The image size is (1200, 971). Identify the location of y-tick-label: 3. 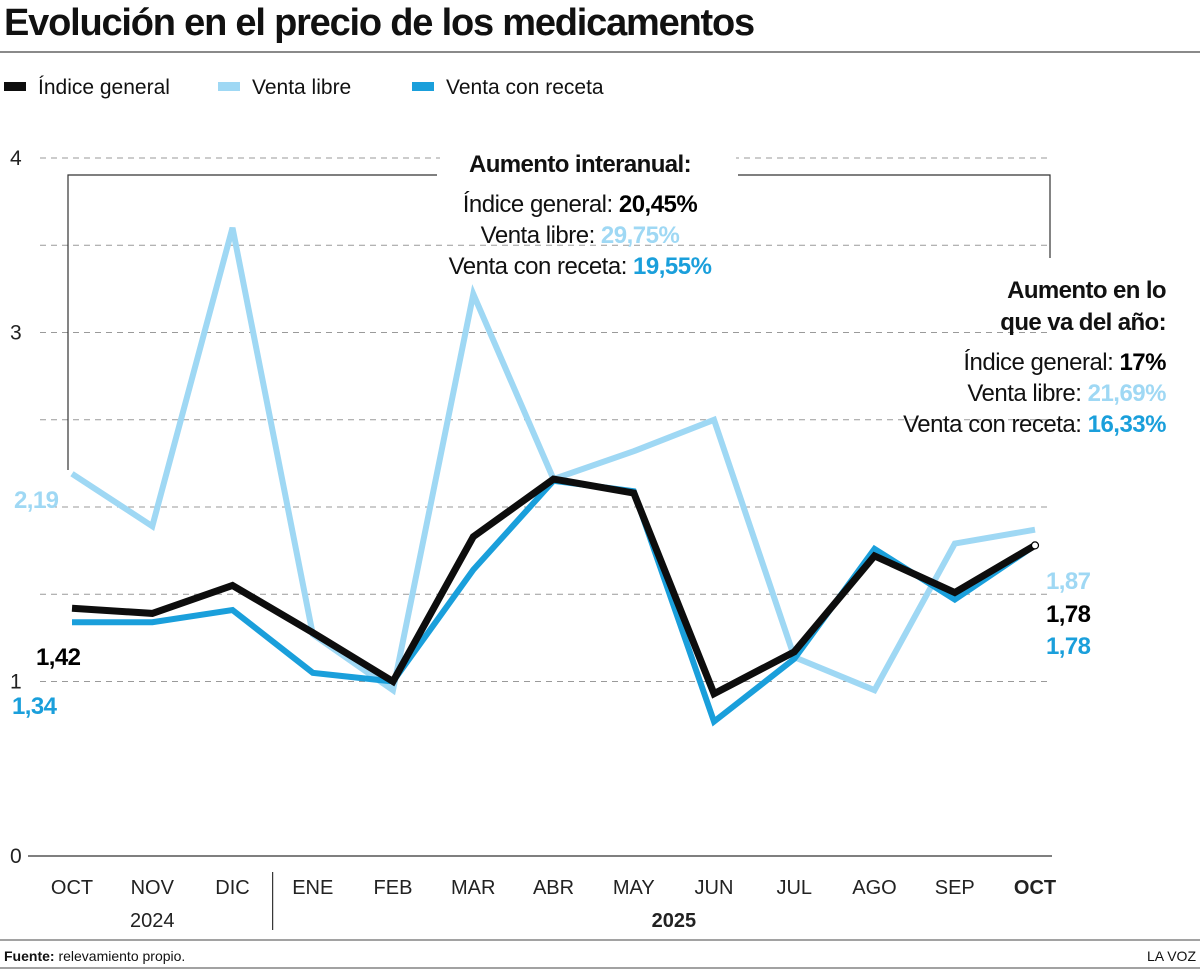
(16, 333).